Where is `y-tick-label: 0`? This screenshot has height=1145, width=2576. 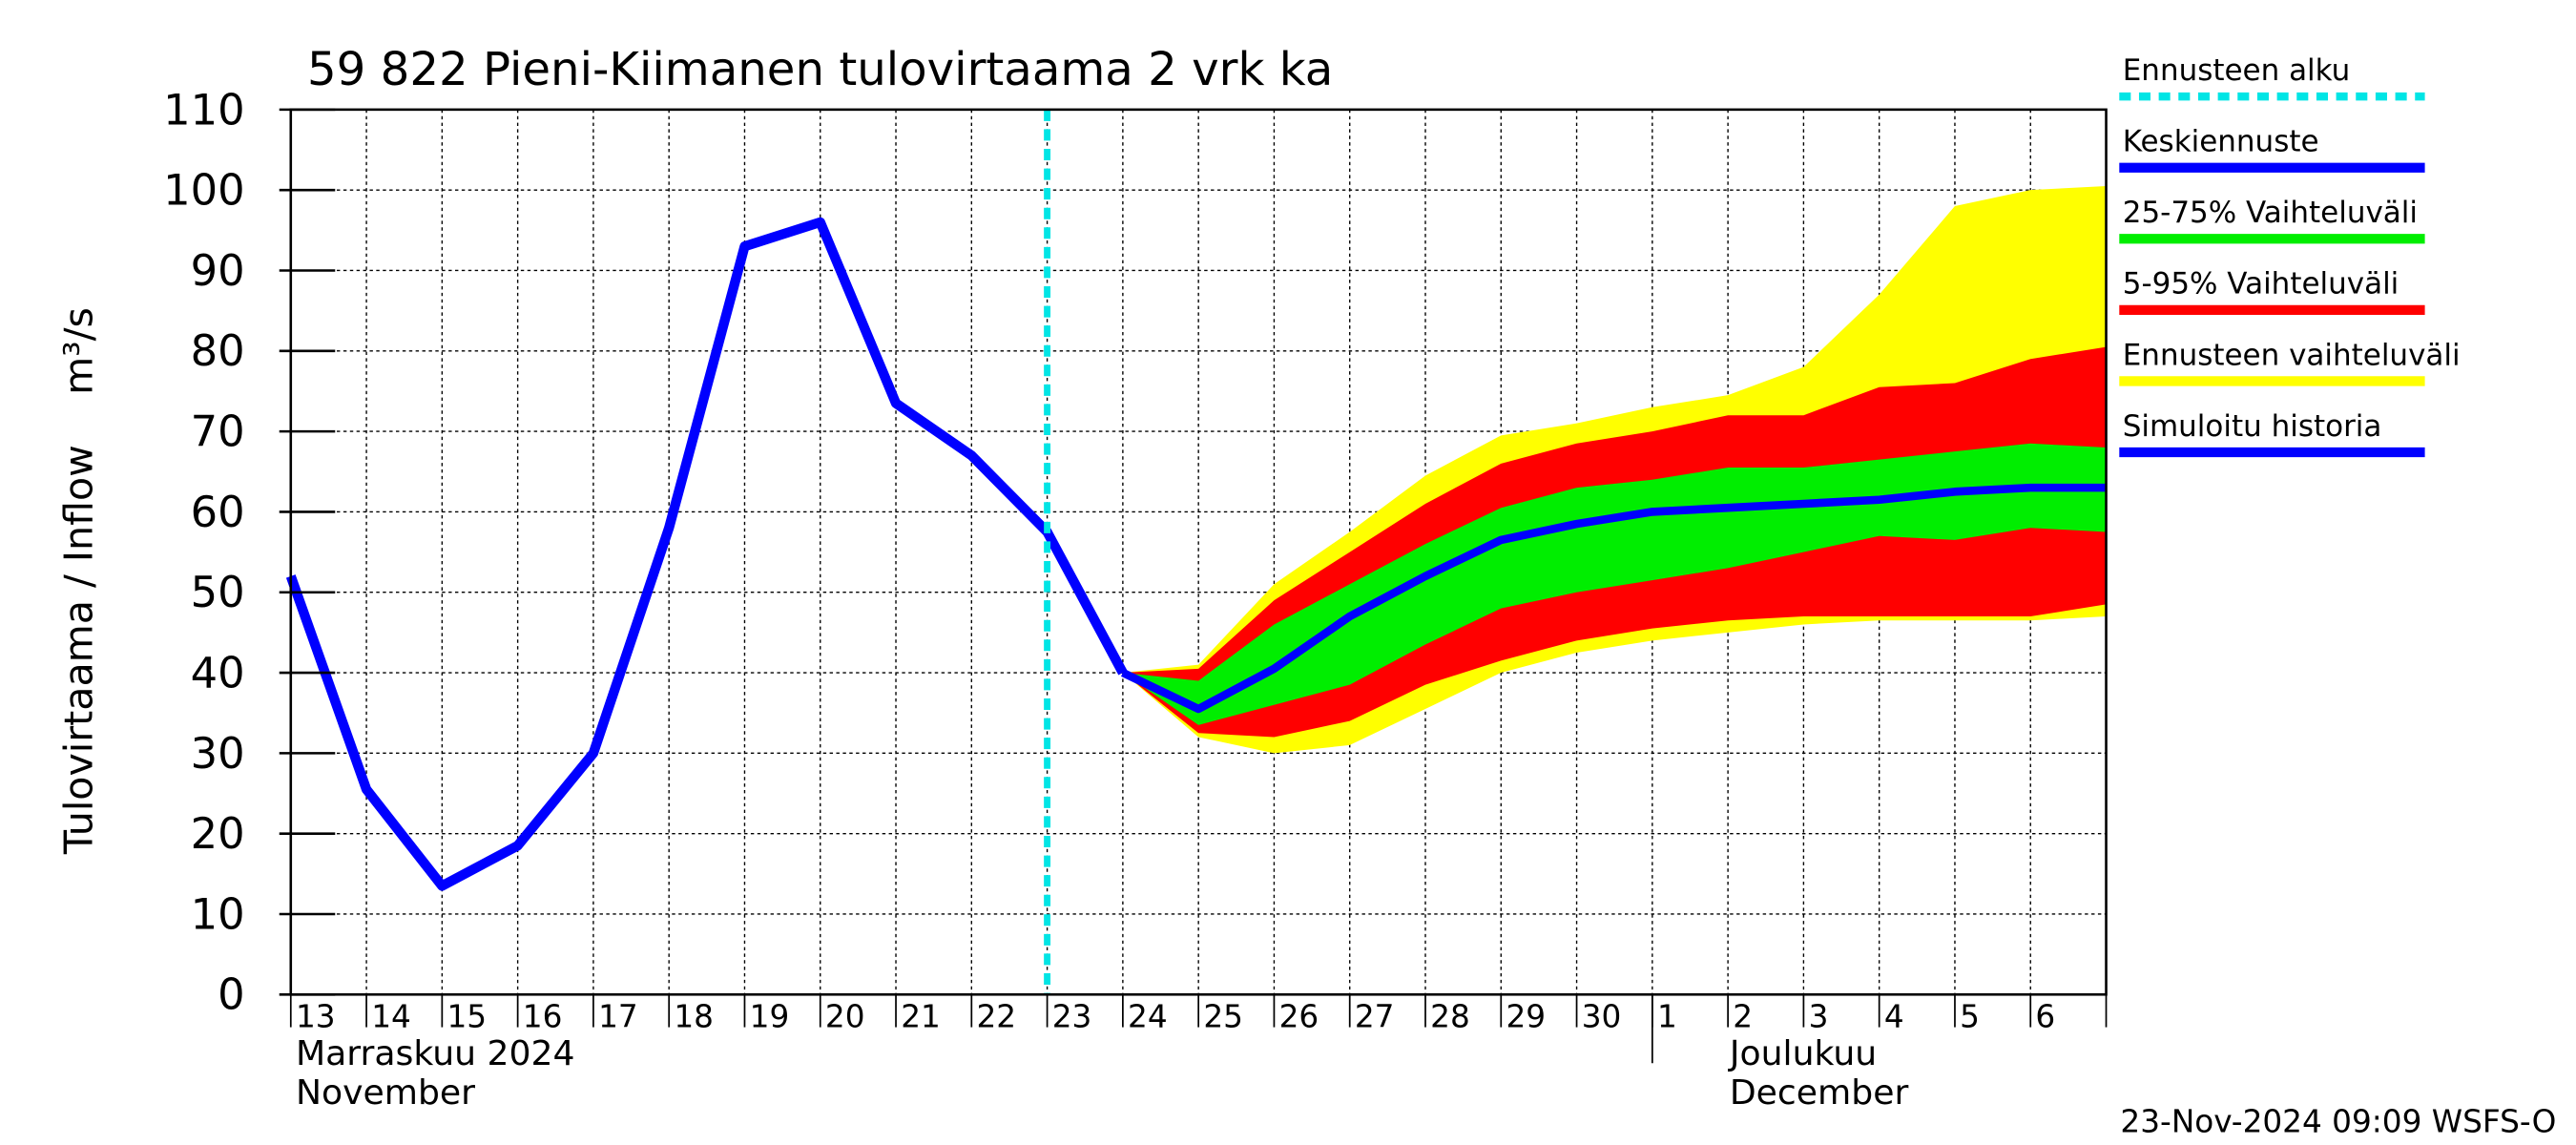 y-tick-label: 0 is located at coordinates (231, 995).